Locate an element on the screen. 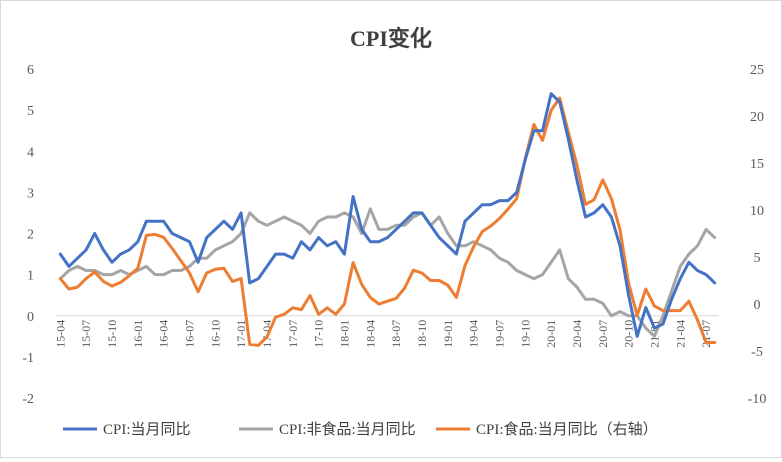  x-tick-label: 19-04 is located at coordinates (474, 334).